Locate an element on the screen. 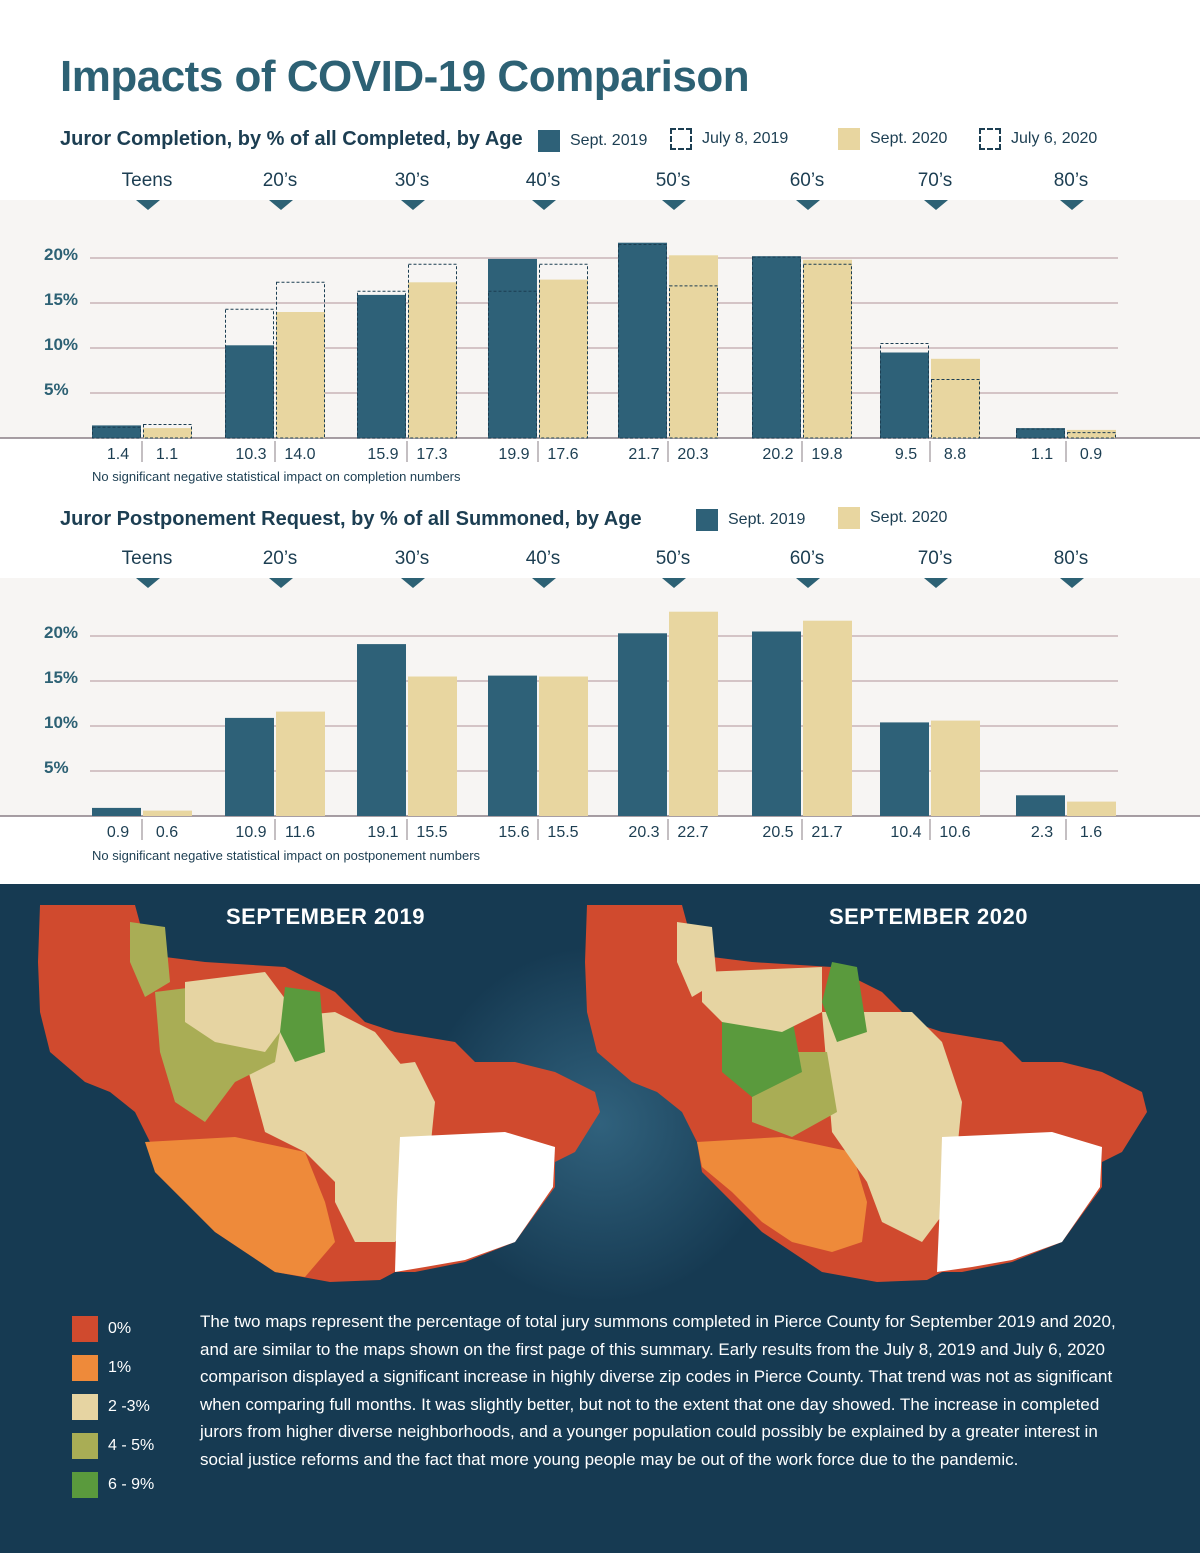  value-label-sept-2019: 15.9 is located at coordinates (382, 454).